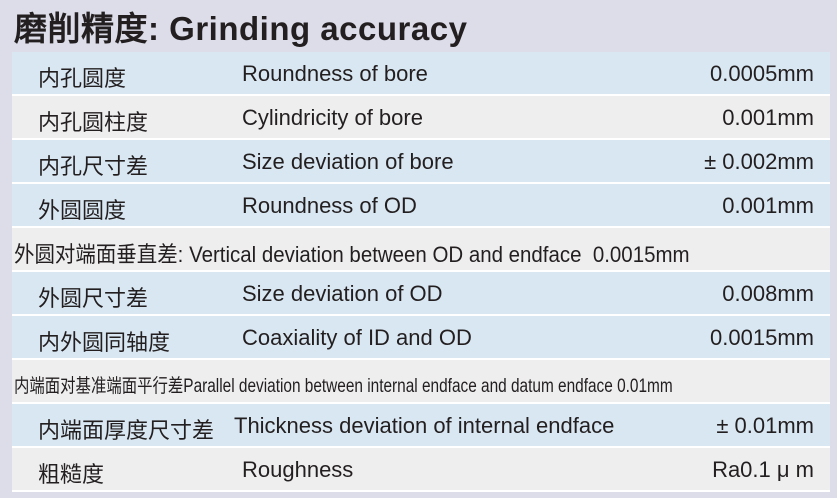  Describe the element at coordinates (93, 298) in the screenshot. I see `row-chinese-label: 外圆尺寸差` at that location.